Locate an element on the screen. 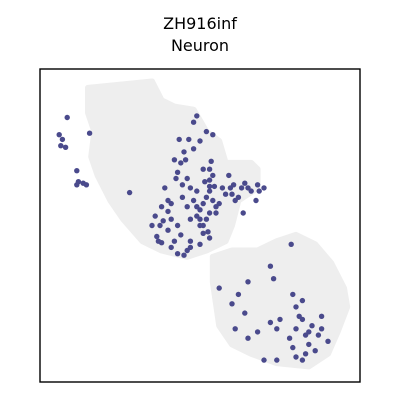  chart-title: ZH916inf is located at coordinates (200, 23).